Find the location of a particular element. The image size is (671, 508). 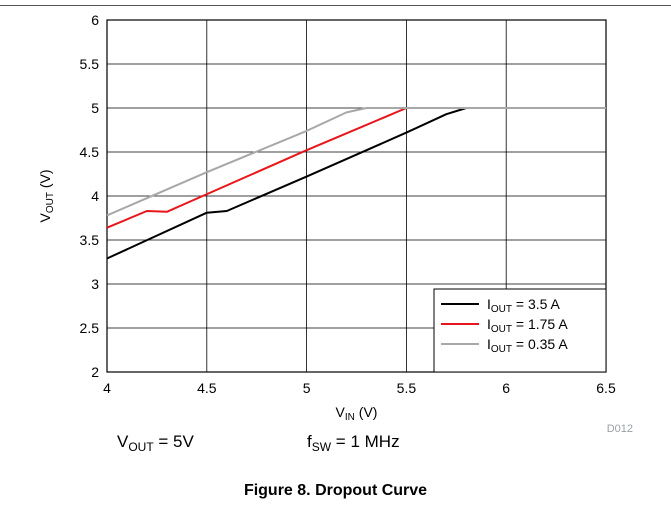

y-tick-label: 3.5 is located at coordinates (90, 240).